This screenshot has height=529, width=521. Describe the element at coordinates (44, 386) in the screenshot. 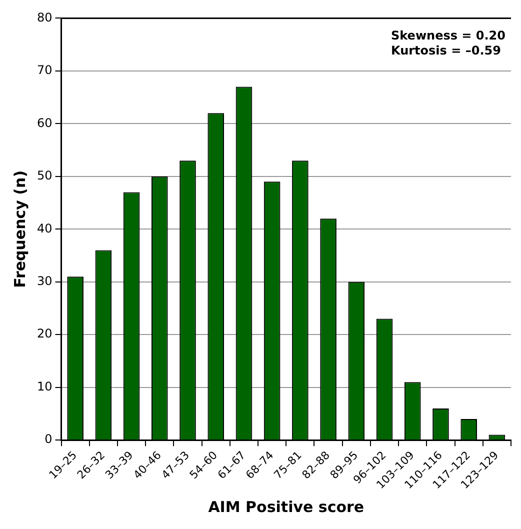

I see `y-tick-label: 10` at that location.